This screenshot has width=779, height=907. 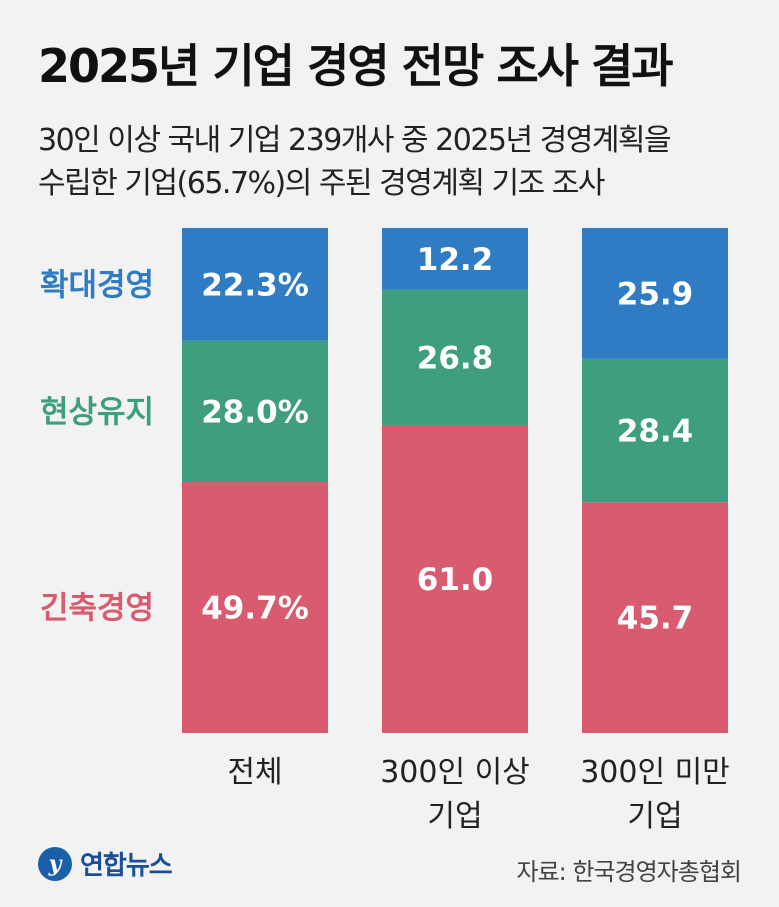 I want to click on data-label-확대경영-2: 25.9, so click(x=655, y=294).